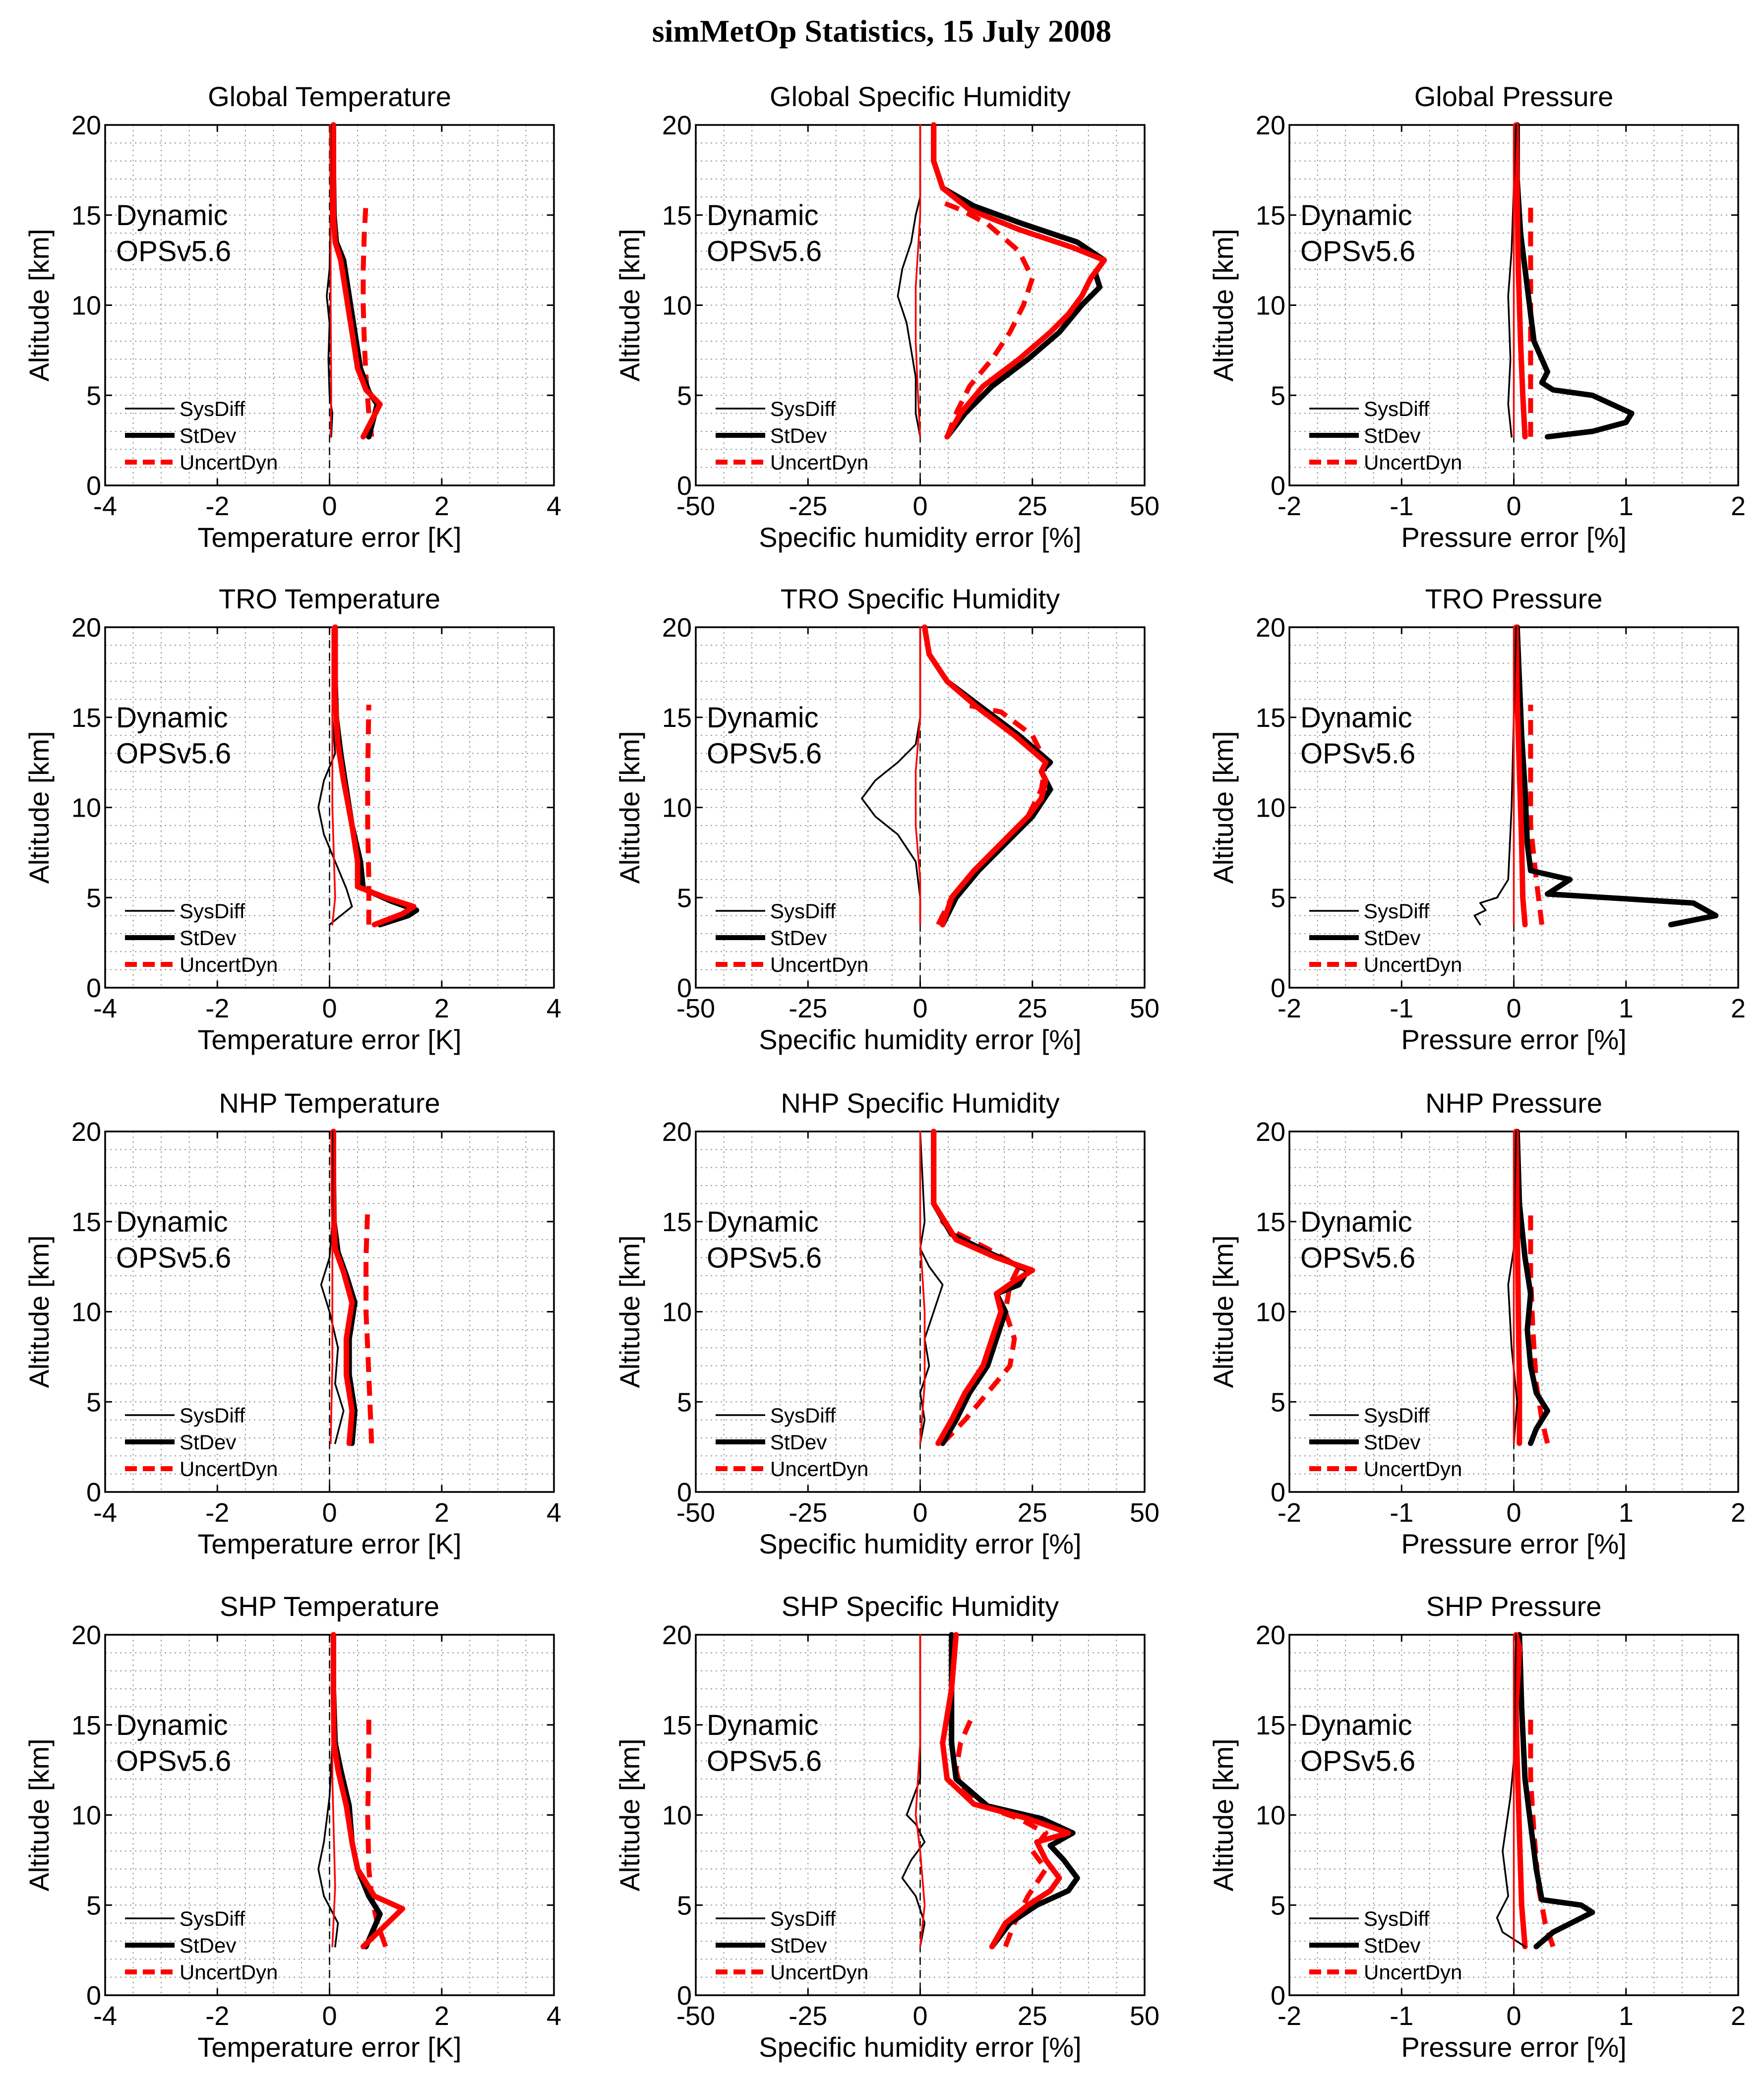  What do you see at coordinates (808, 506) in the screenshot?
I see `x-tick-label: -25` at bounding box center [808, 506].